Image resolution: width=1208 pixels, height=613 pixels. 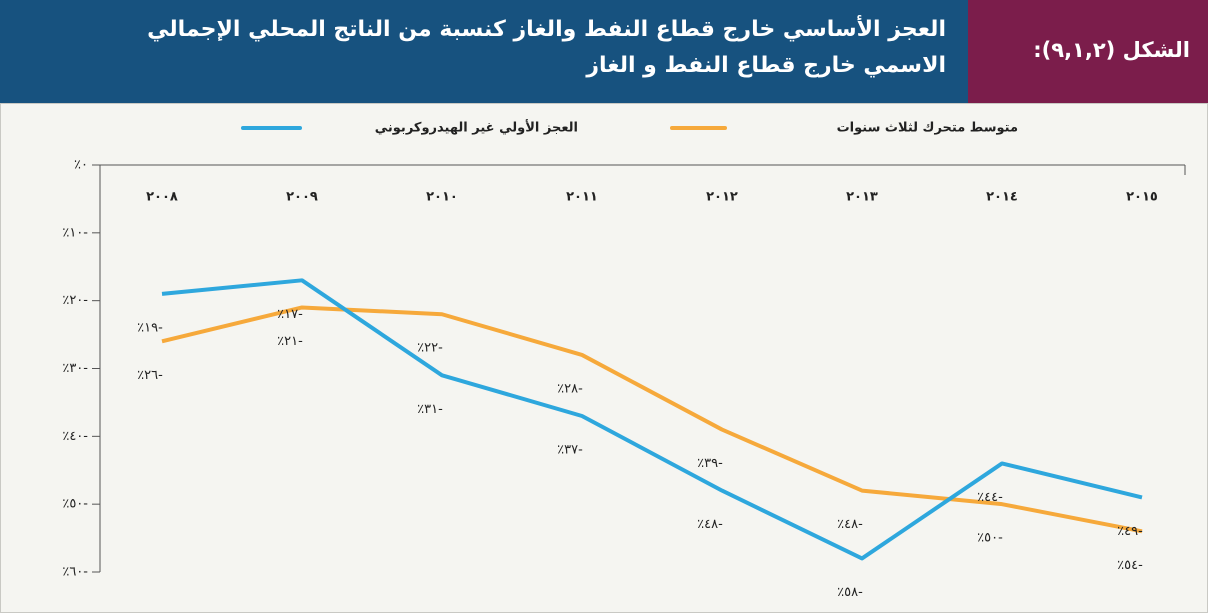 I want to click on x-tick-label: ٢٠١٢, so click(x=722, y=197).